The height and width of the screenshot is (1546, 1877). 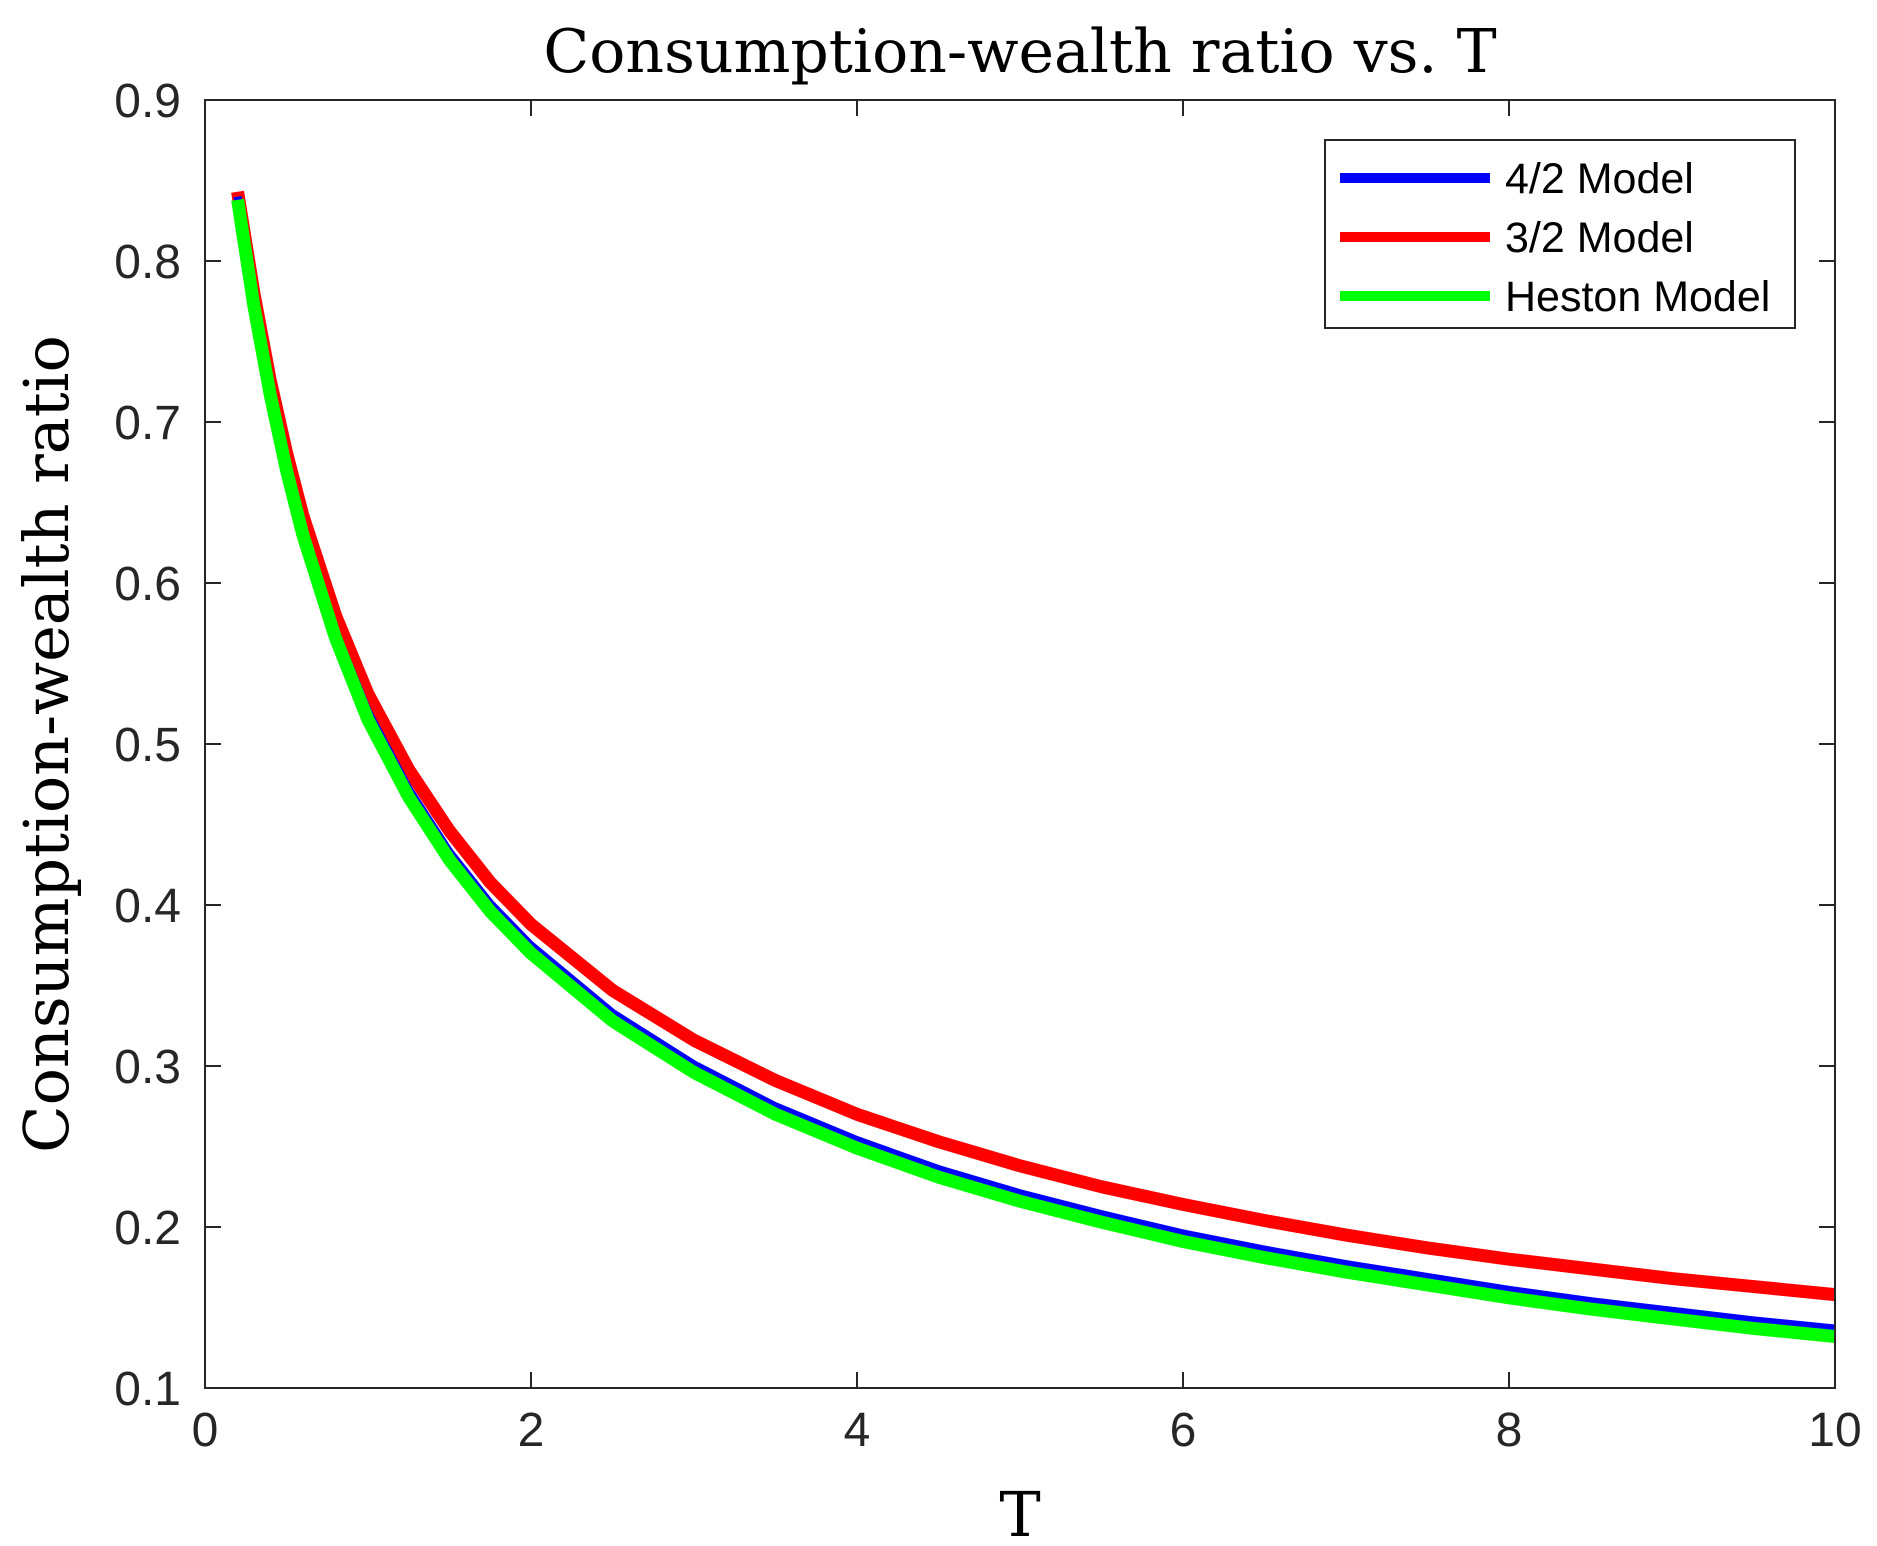 What do you see at coordinates (857, 1430) in the screenshot?
I see `x-tick-label: 4` at bounding box center [857, 1430].